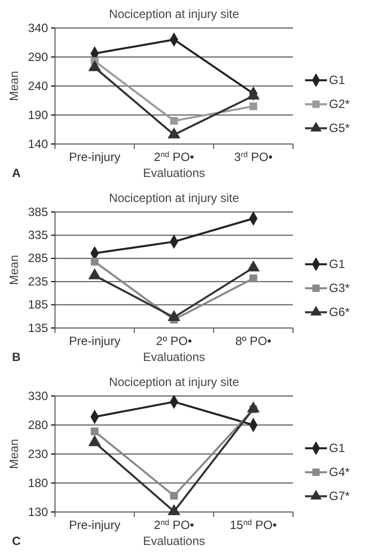  Describe the element at coordinates (339, 288) in the screenshot. I see `legend-label: G3*` at that location.